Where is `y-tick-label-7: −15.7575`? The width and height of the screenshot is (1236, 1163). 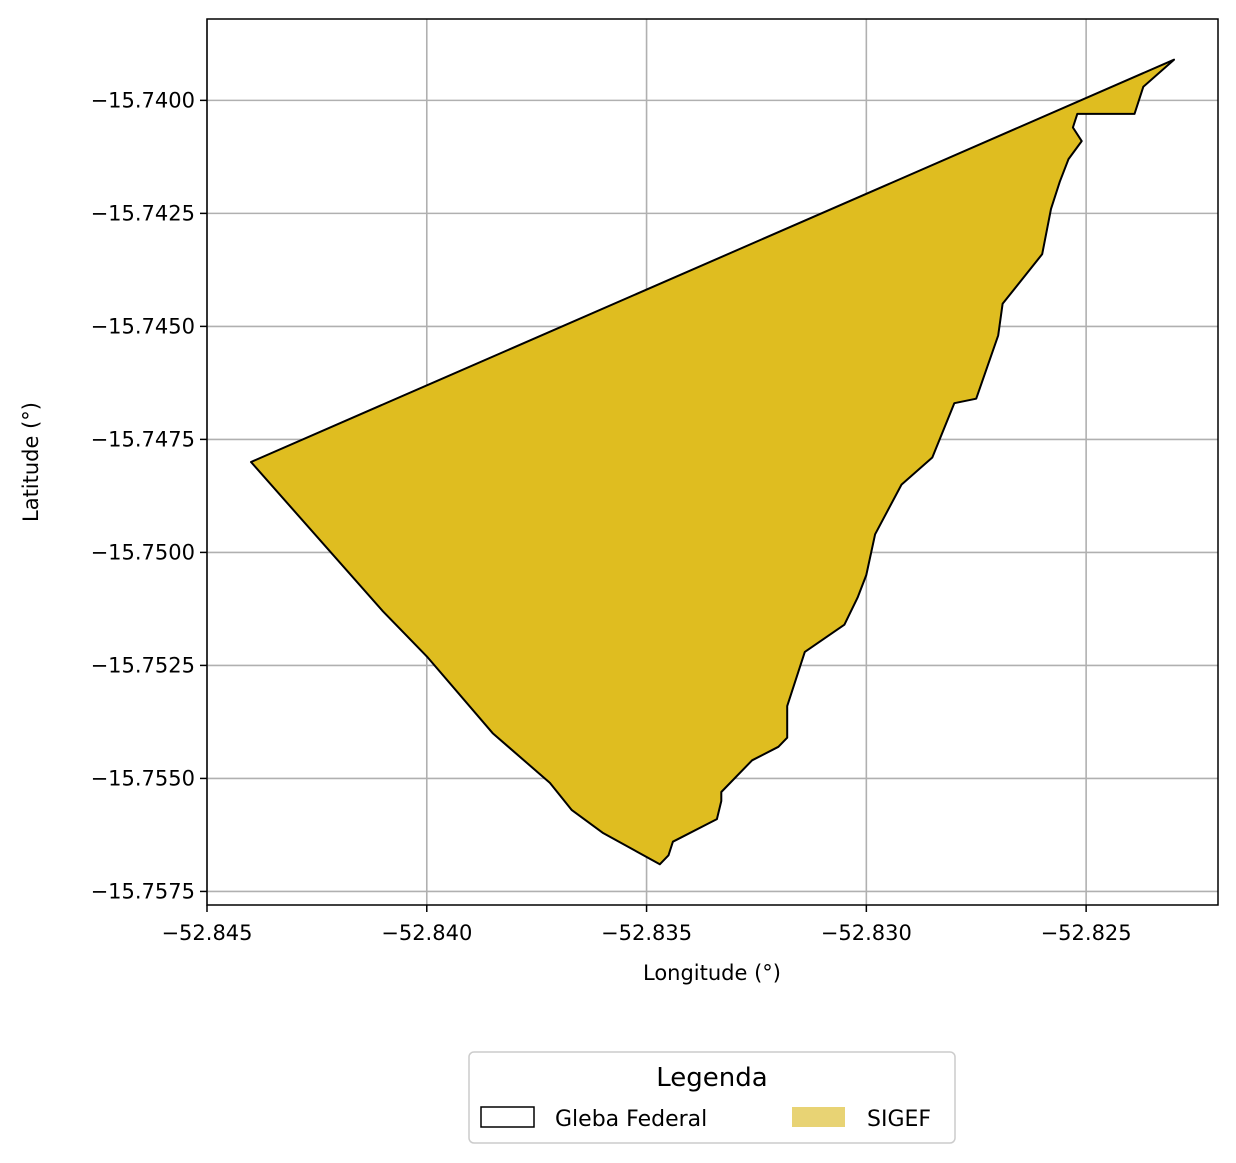
y-tick-label-7: −15.7575 is located at coordinates (143, 891).